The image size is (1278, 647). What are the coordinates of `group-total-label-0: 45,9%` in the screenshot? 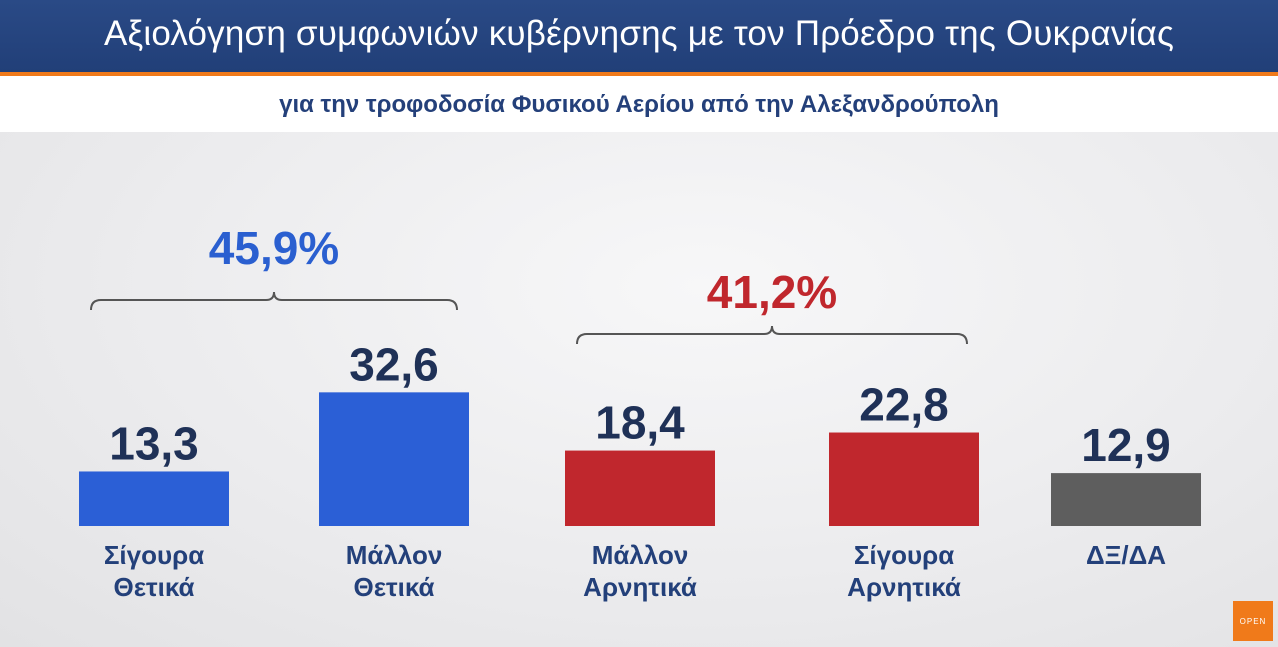 It's located at (274, 248).